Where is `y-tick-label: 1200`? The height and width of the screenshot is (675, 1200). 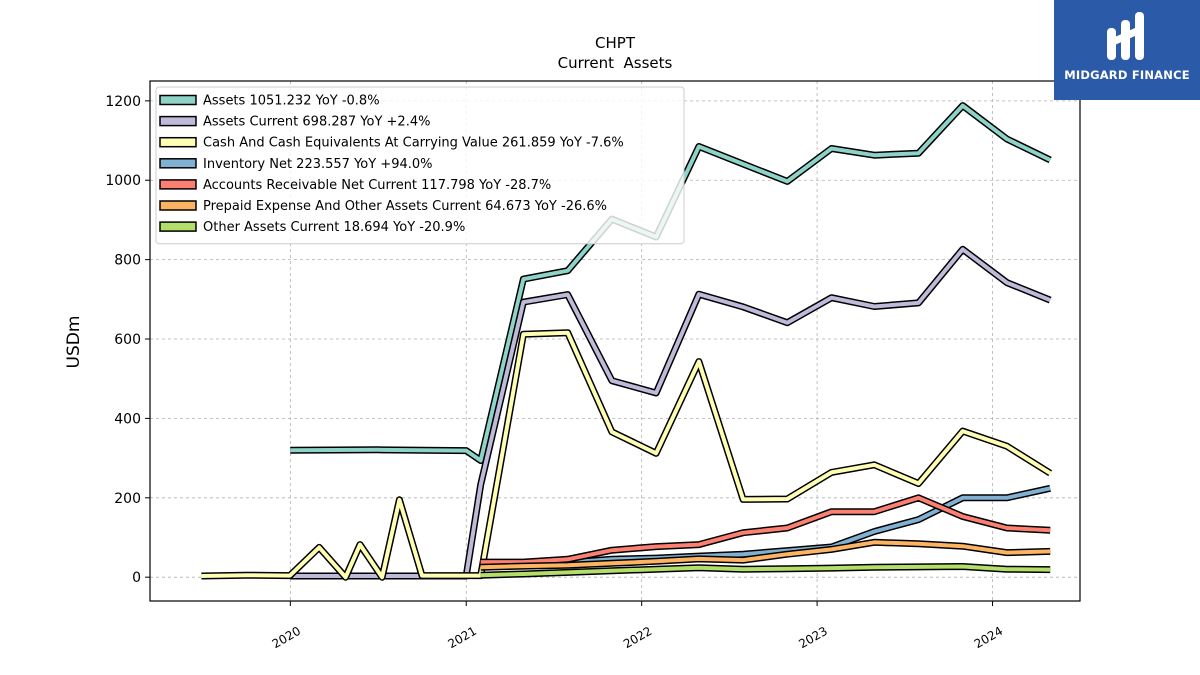
y-tick-label: 1200 is located at coordinates (123, 102).